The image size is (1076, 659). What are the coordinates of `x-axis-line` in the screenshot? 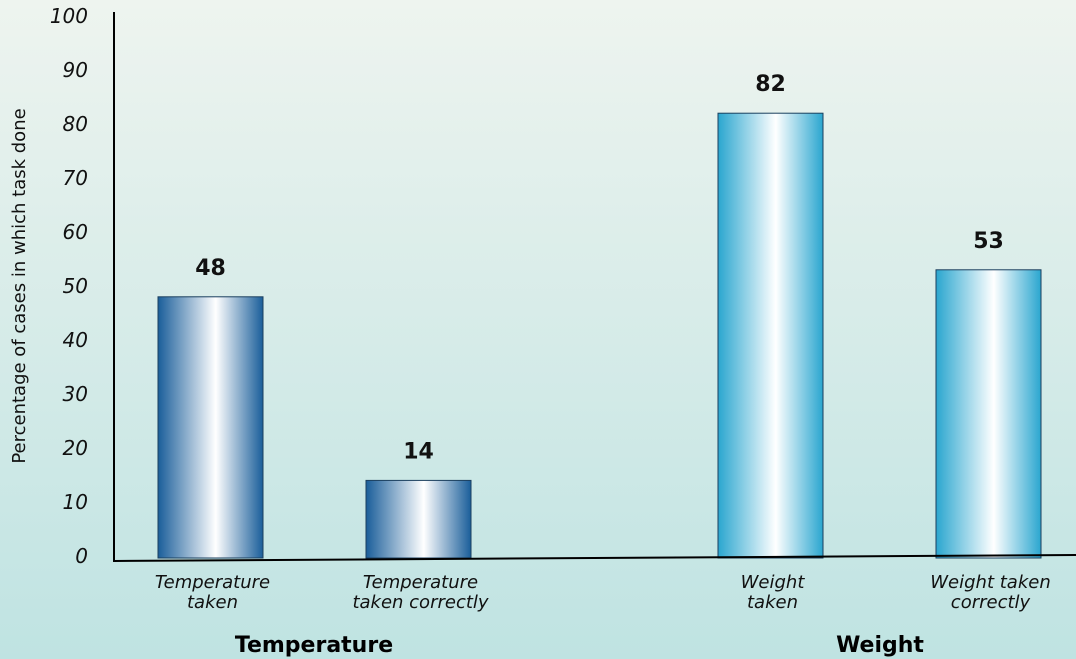 It's located at (594, 558).